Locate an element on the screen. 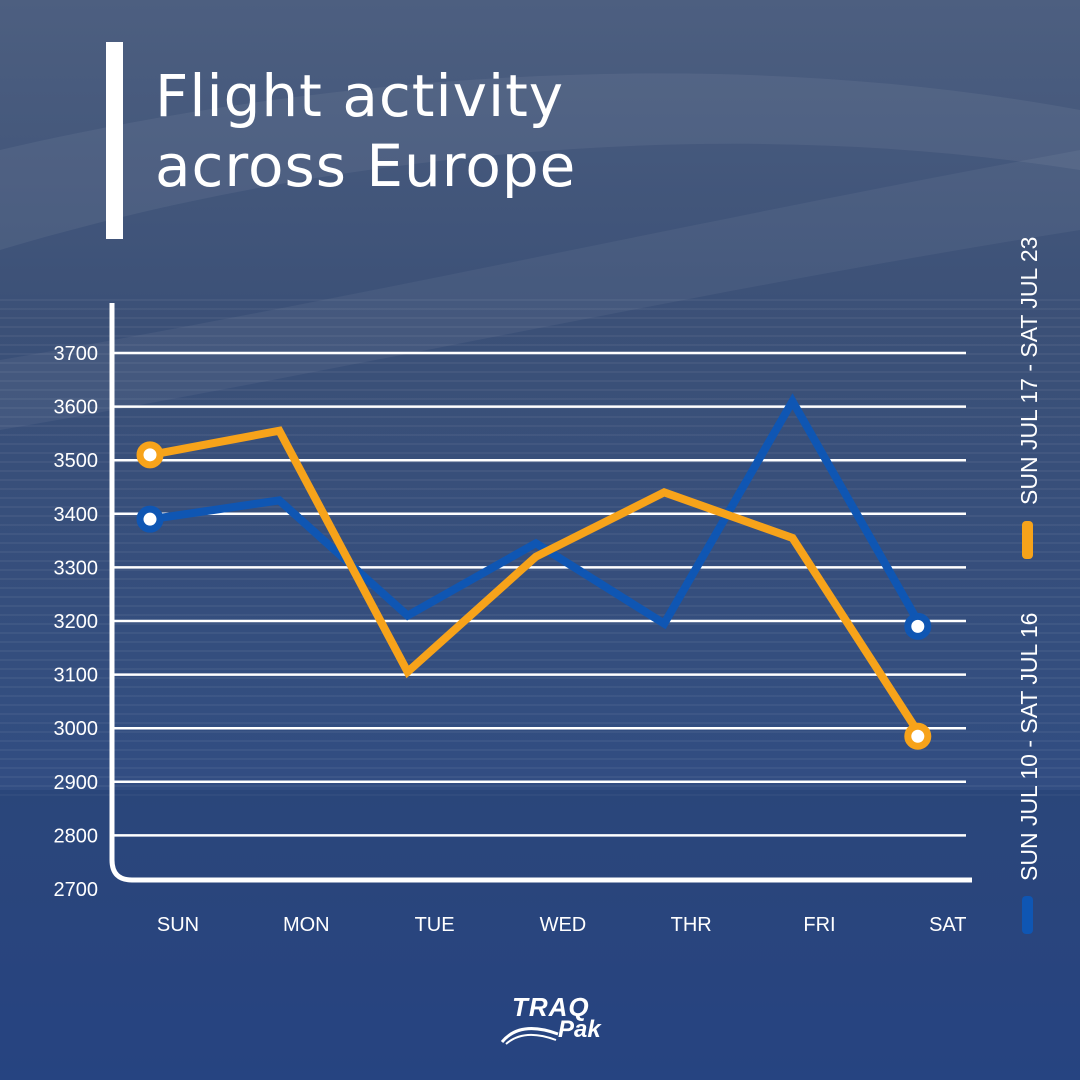 Image resolution: width=1080 pixels, height=1080 pixels. x-tick-label: FRI is located at coordinates (819, 925).